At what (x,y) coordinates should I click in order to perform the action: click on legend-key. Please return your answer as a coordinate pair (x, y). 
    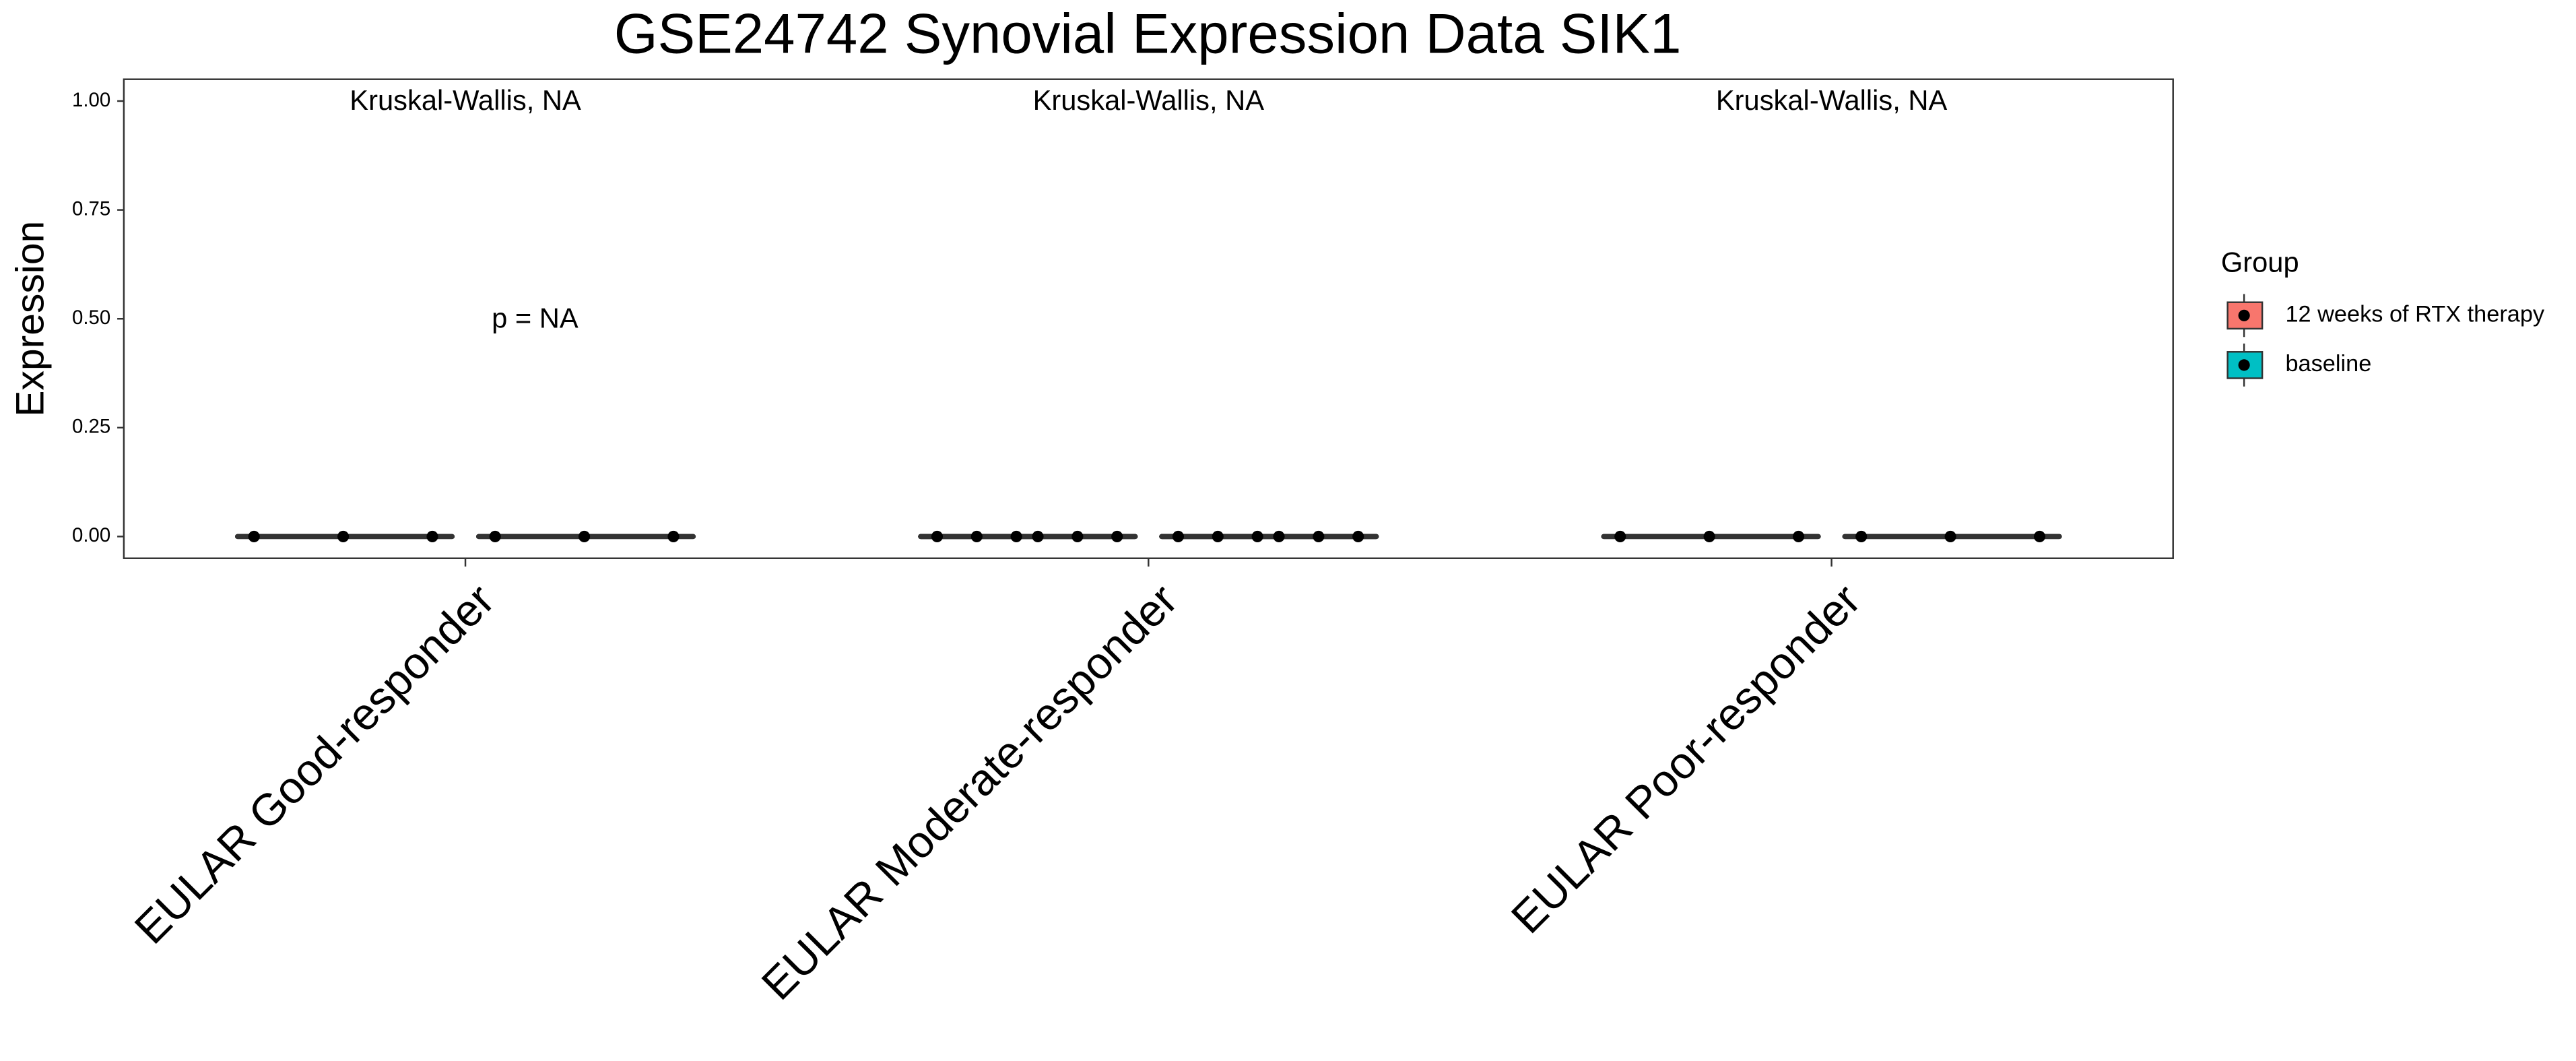
    Looking at the image, I should click on (2245, 365).